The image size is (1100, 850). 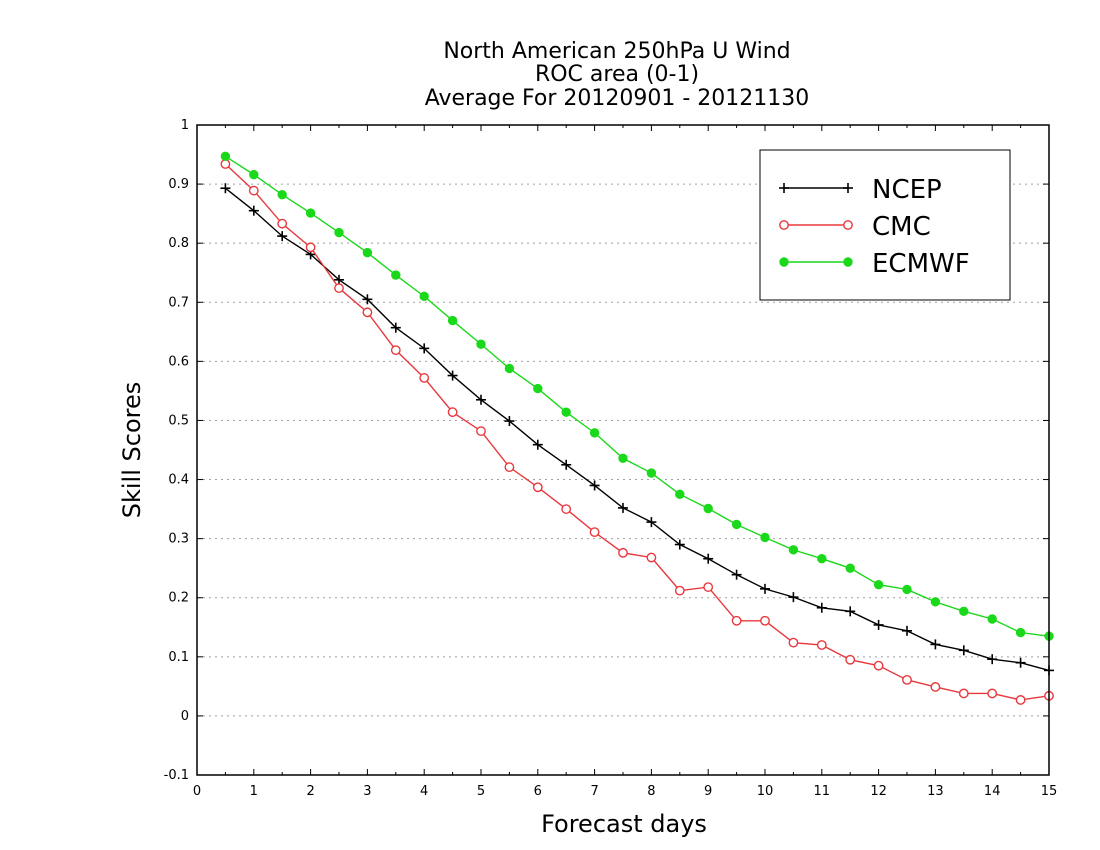 What do you see at coordinates (651, 791) in the screenshot?
I see `x-tick-label: 8` at bounding box center [651, 791].